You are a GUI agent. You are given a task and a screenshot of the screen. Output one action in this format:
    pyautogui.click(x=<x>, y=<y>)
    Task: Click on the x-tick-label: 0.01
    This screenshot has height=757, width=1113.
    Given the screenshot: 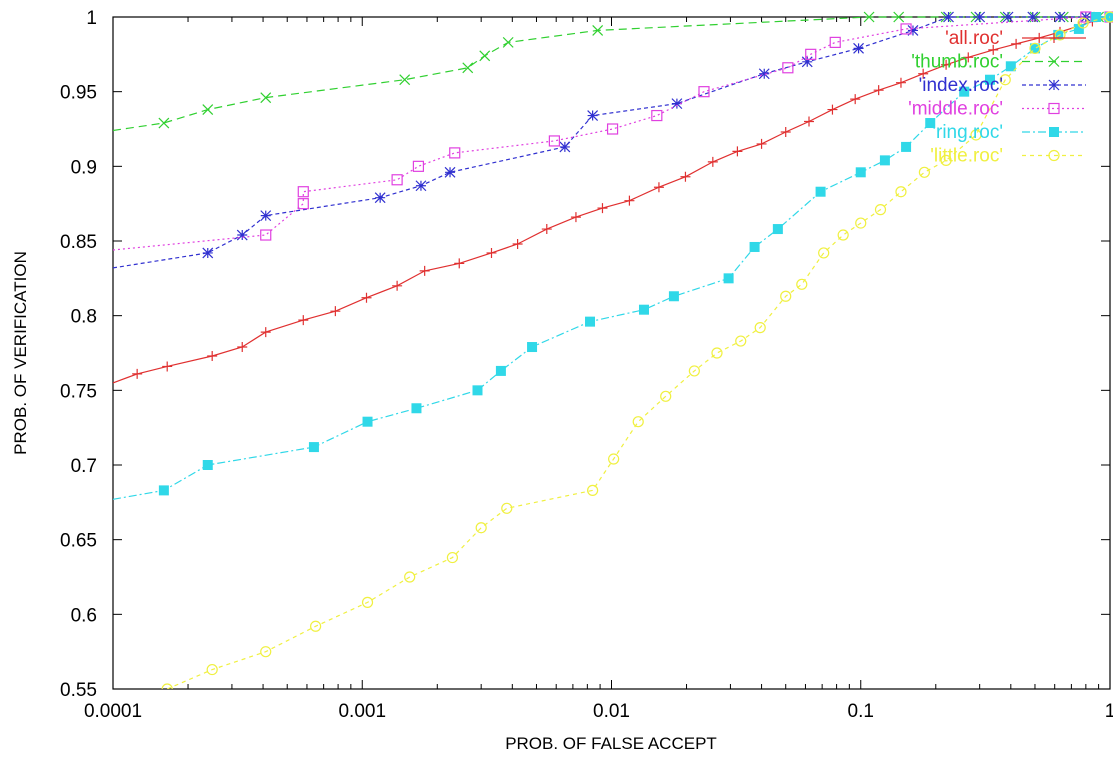 What is the action you would take?
    pyautogui.click(x=611, y=711)
    